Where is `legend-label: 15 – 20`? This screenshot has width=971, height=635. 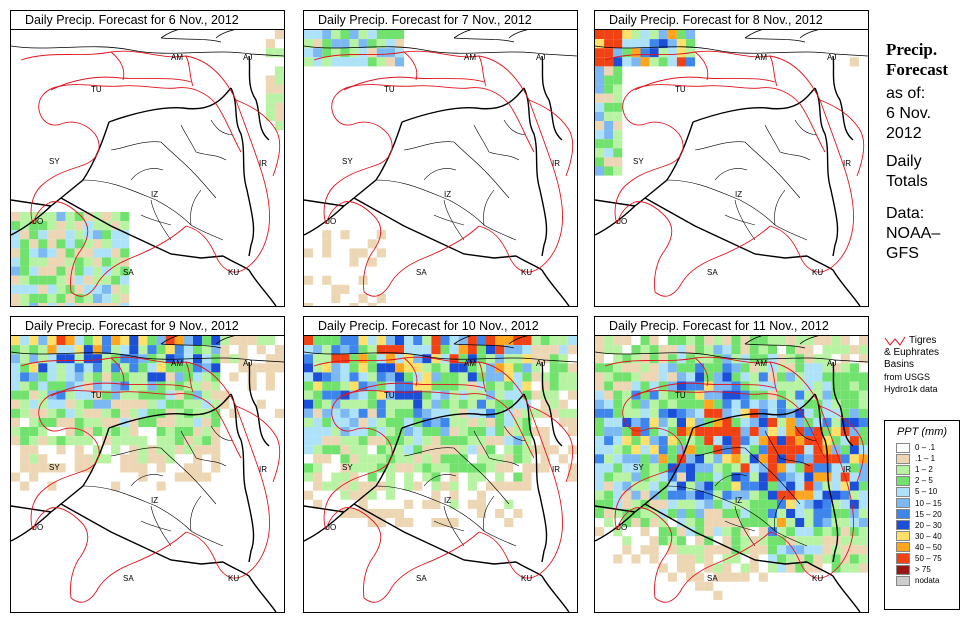 legend-label: 15 – 20 is located at coordinates (928, 514).